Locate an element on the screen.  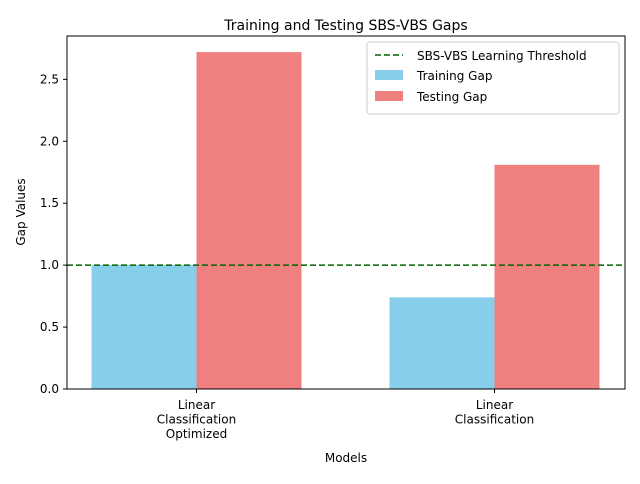
y-tick-label: 1.5 is located at coordinates (49, 203).